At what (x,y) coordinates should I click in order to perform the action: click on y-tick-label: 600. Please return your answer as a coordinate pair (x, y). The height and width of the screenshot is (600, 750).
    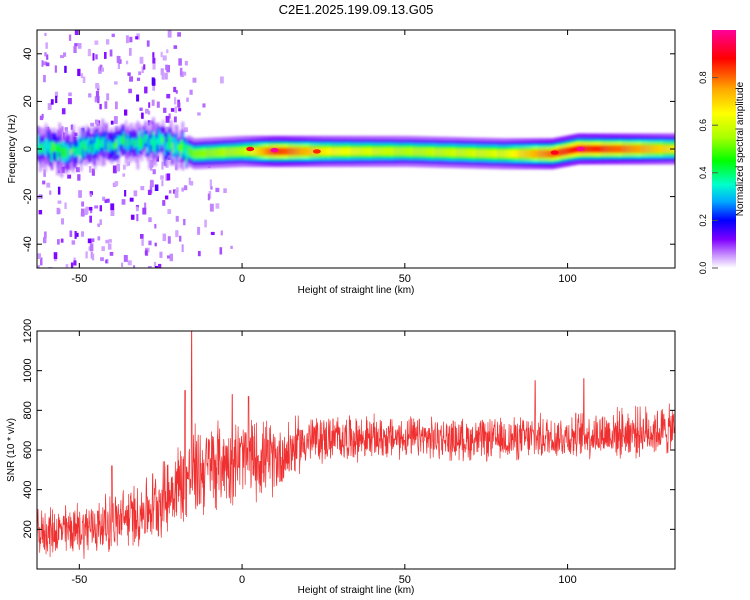
    Looking at the image, I should click on (28, 450).